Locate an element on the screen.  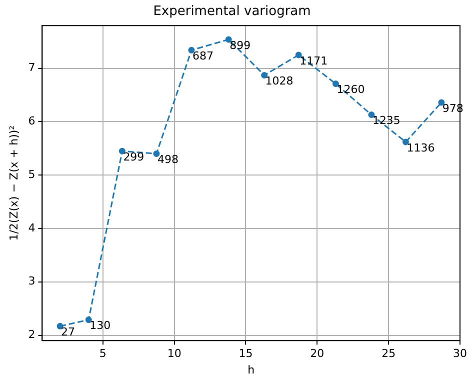
y-tick-label: 5 is located at coordinates (32, 174).